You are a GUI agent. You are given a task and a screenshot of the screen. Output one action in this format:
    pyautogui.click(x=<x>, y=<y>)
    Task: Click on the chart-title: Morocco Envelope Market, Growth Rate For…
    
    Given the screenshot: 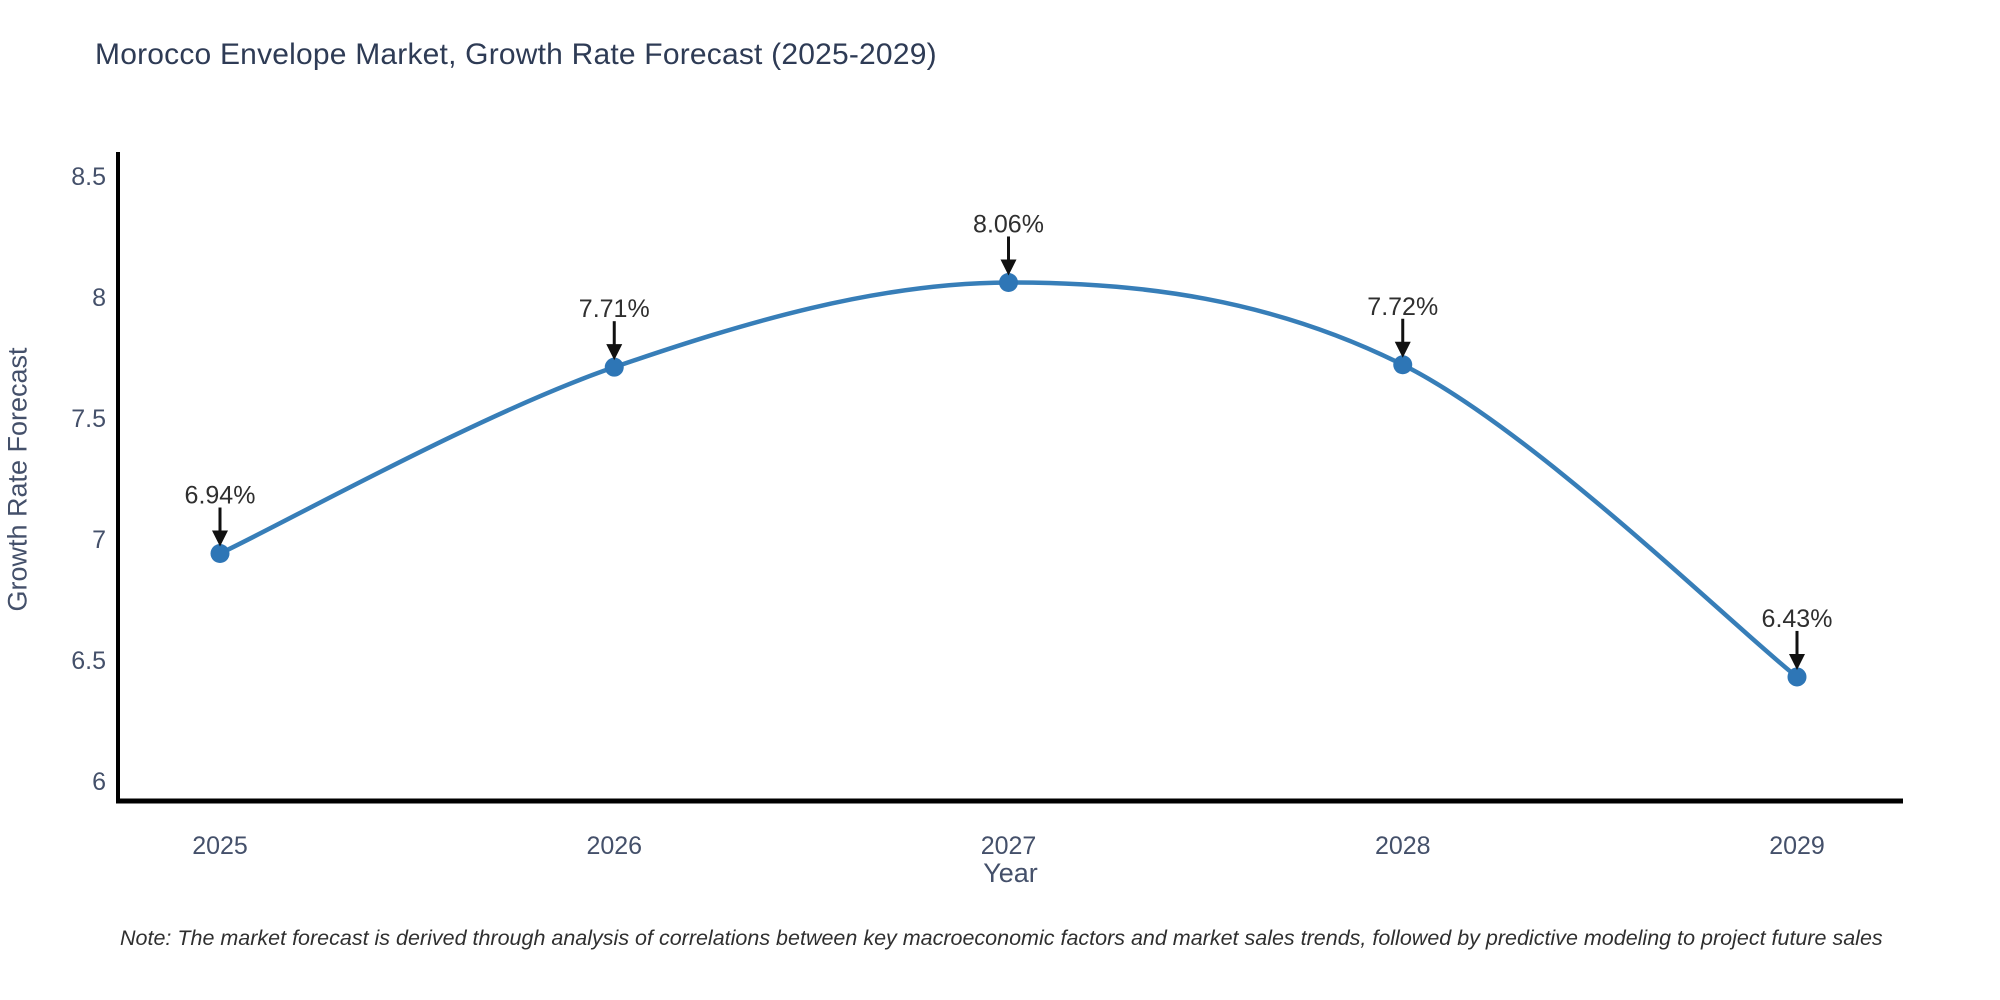 What is the action you would take?
    pyautogui.click(x=516, y=54)
    